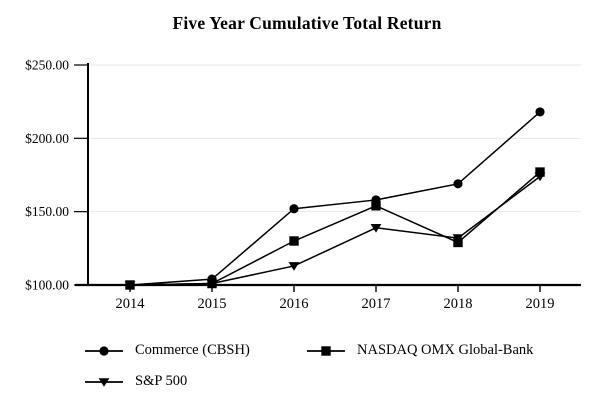  Describe the element at coordinates (294, 241) in the screenshot. I see `data-point-nasdaq-omx-global-bank-2016` at that location.